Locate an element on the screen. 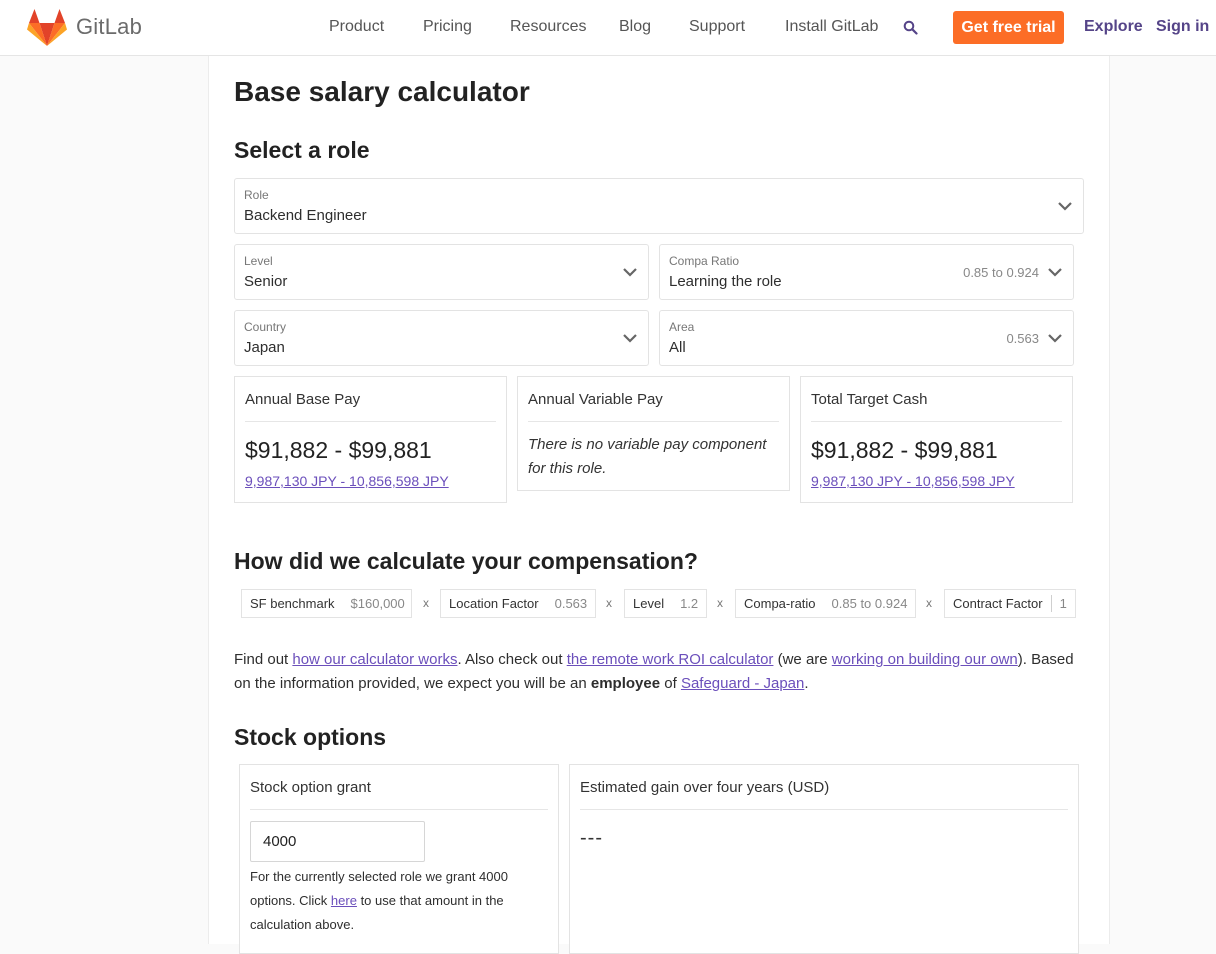  area-value: All is located at coordinates (677, 347).